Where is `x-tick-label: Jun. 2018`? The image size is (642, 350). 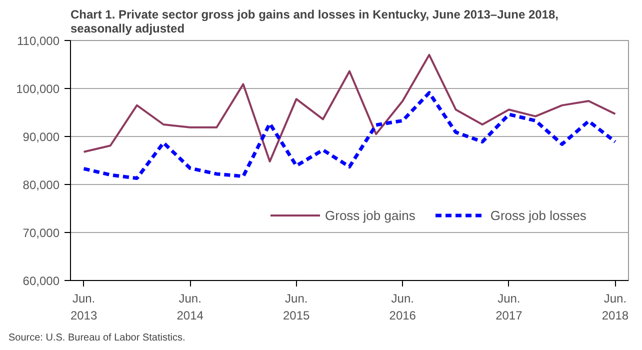
x-tick-label: Jun. 2018 is located at coordinates (615, 307).